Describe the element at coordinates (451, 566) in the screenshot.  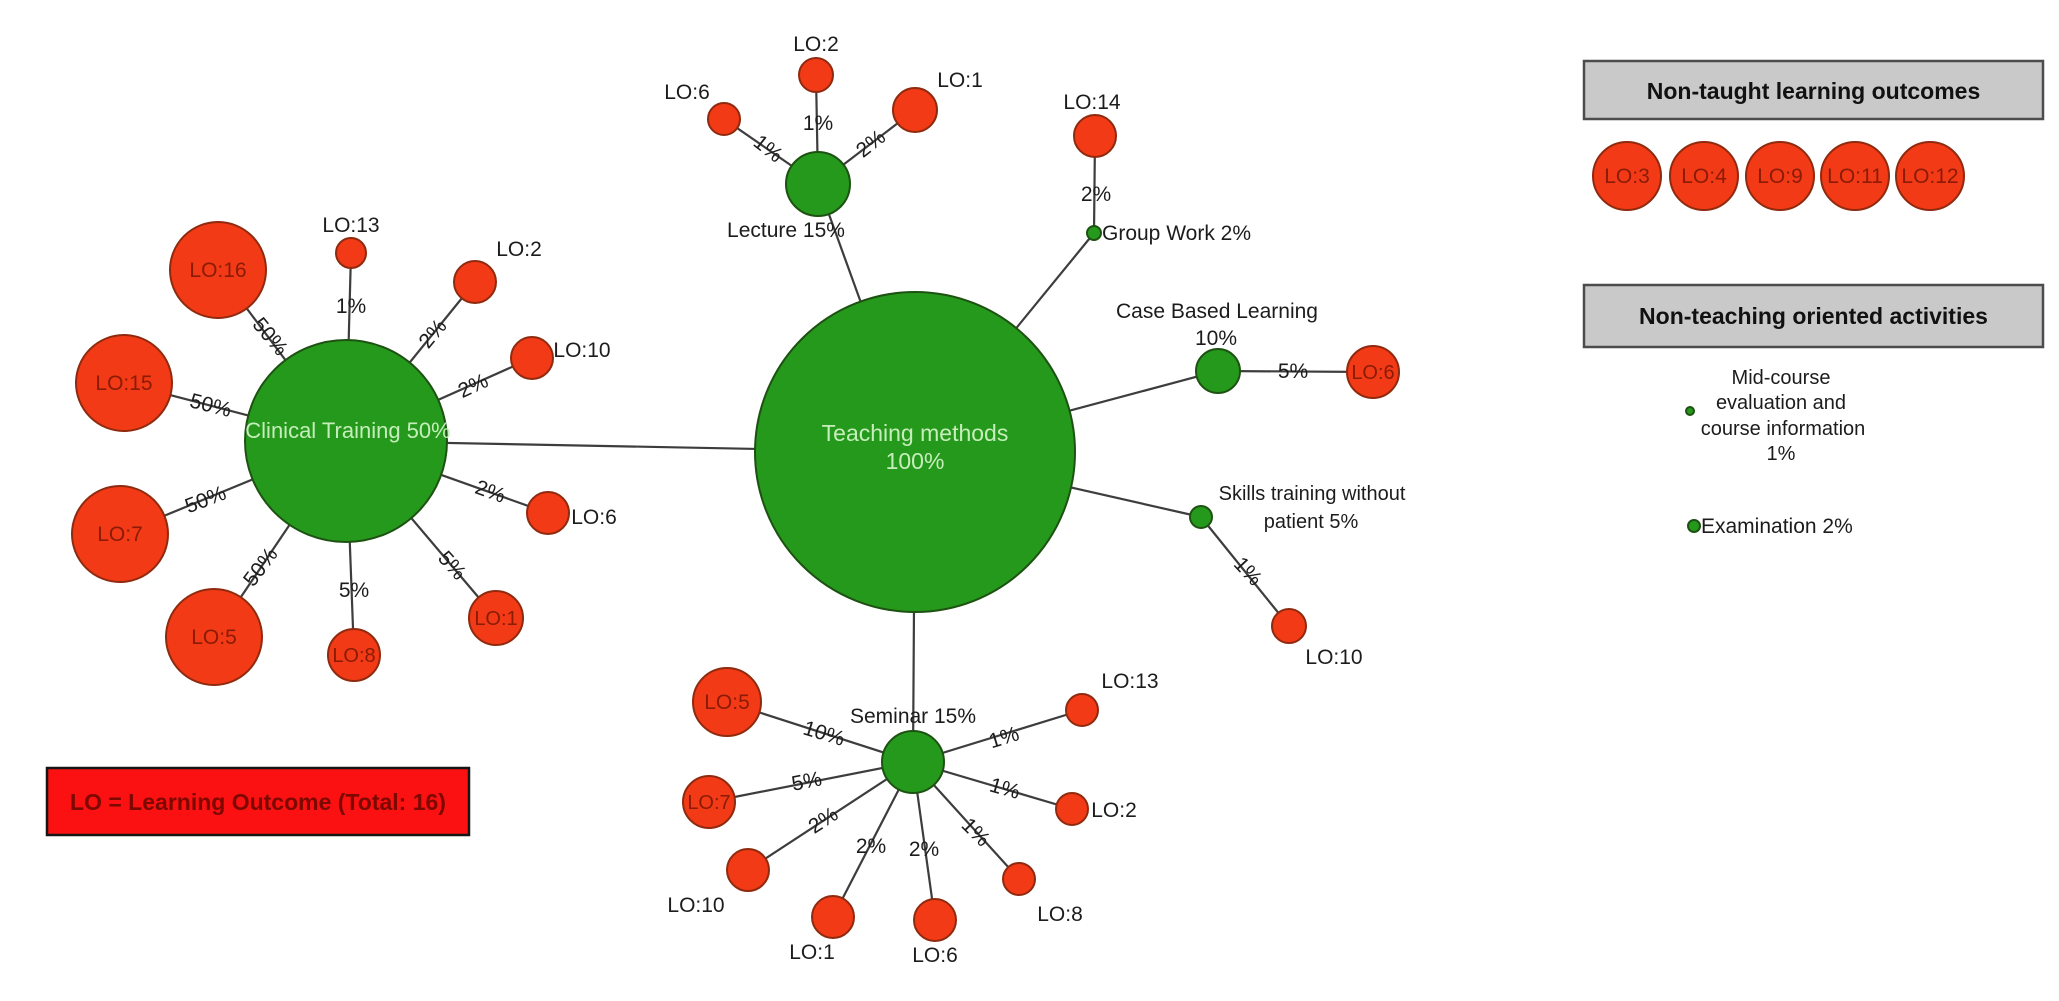
I see `edge-label-clinical-lo1c: 5%` at that location.